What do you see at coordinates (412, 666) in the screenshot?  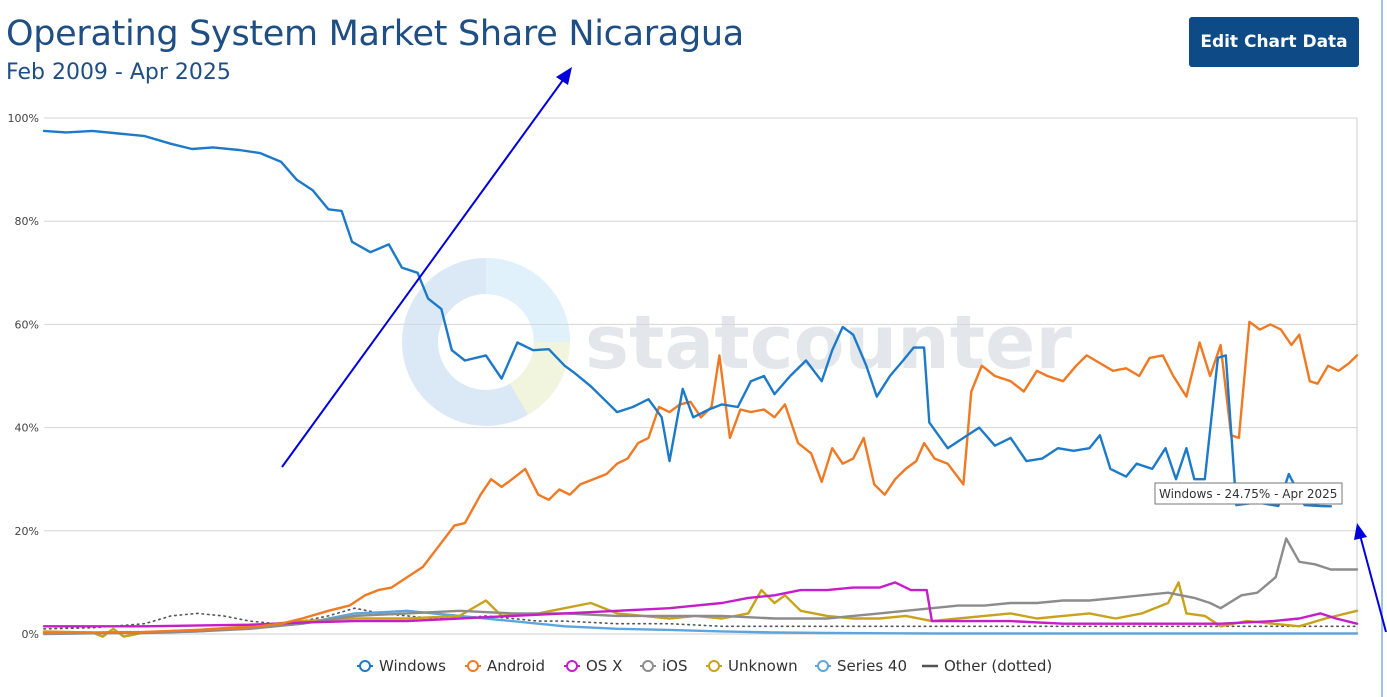 I see `legend-label: Windows` at bounding box center [412, 666].